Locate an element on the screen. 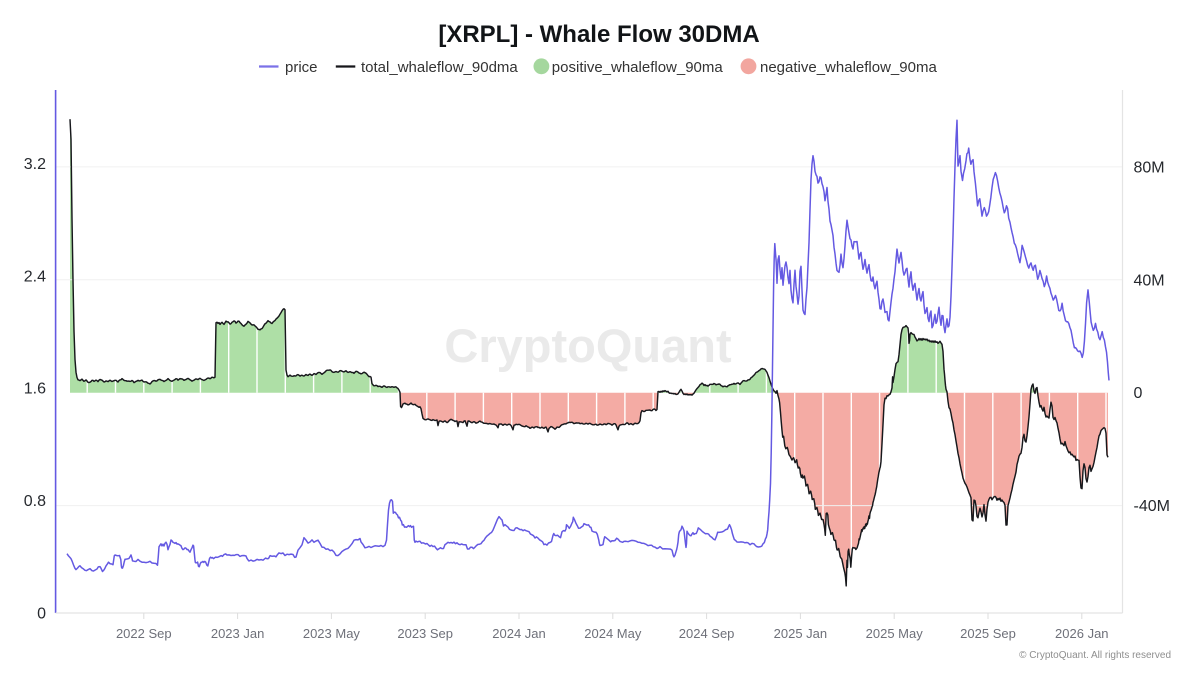 This screenshot has width=1200, height=675. svg-text: 2025 May is located at coordinates (895, 633).